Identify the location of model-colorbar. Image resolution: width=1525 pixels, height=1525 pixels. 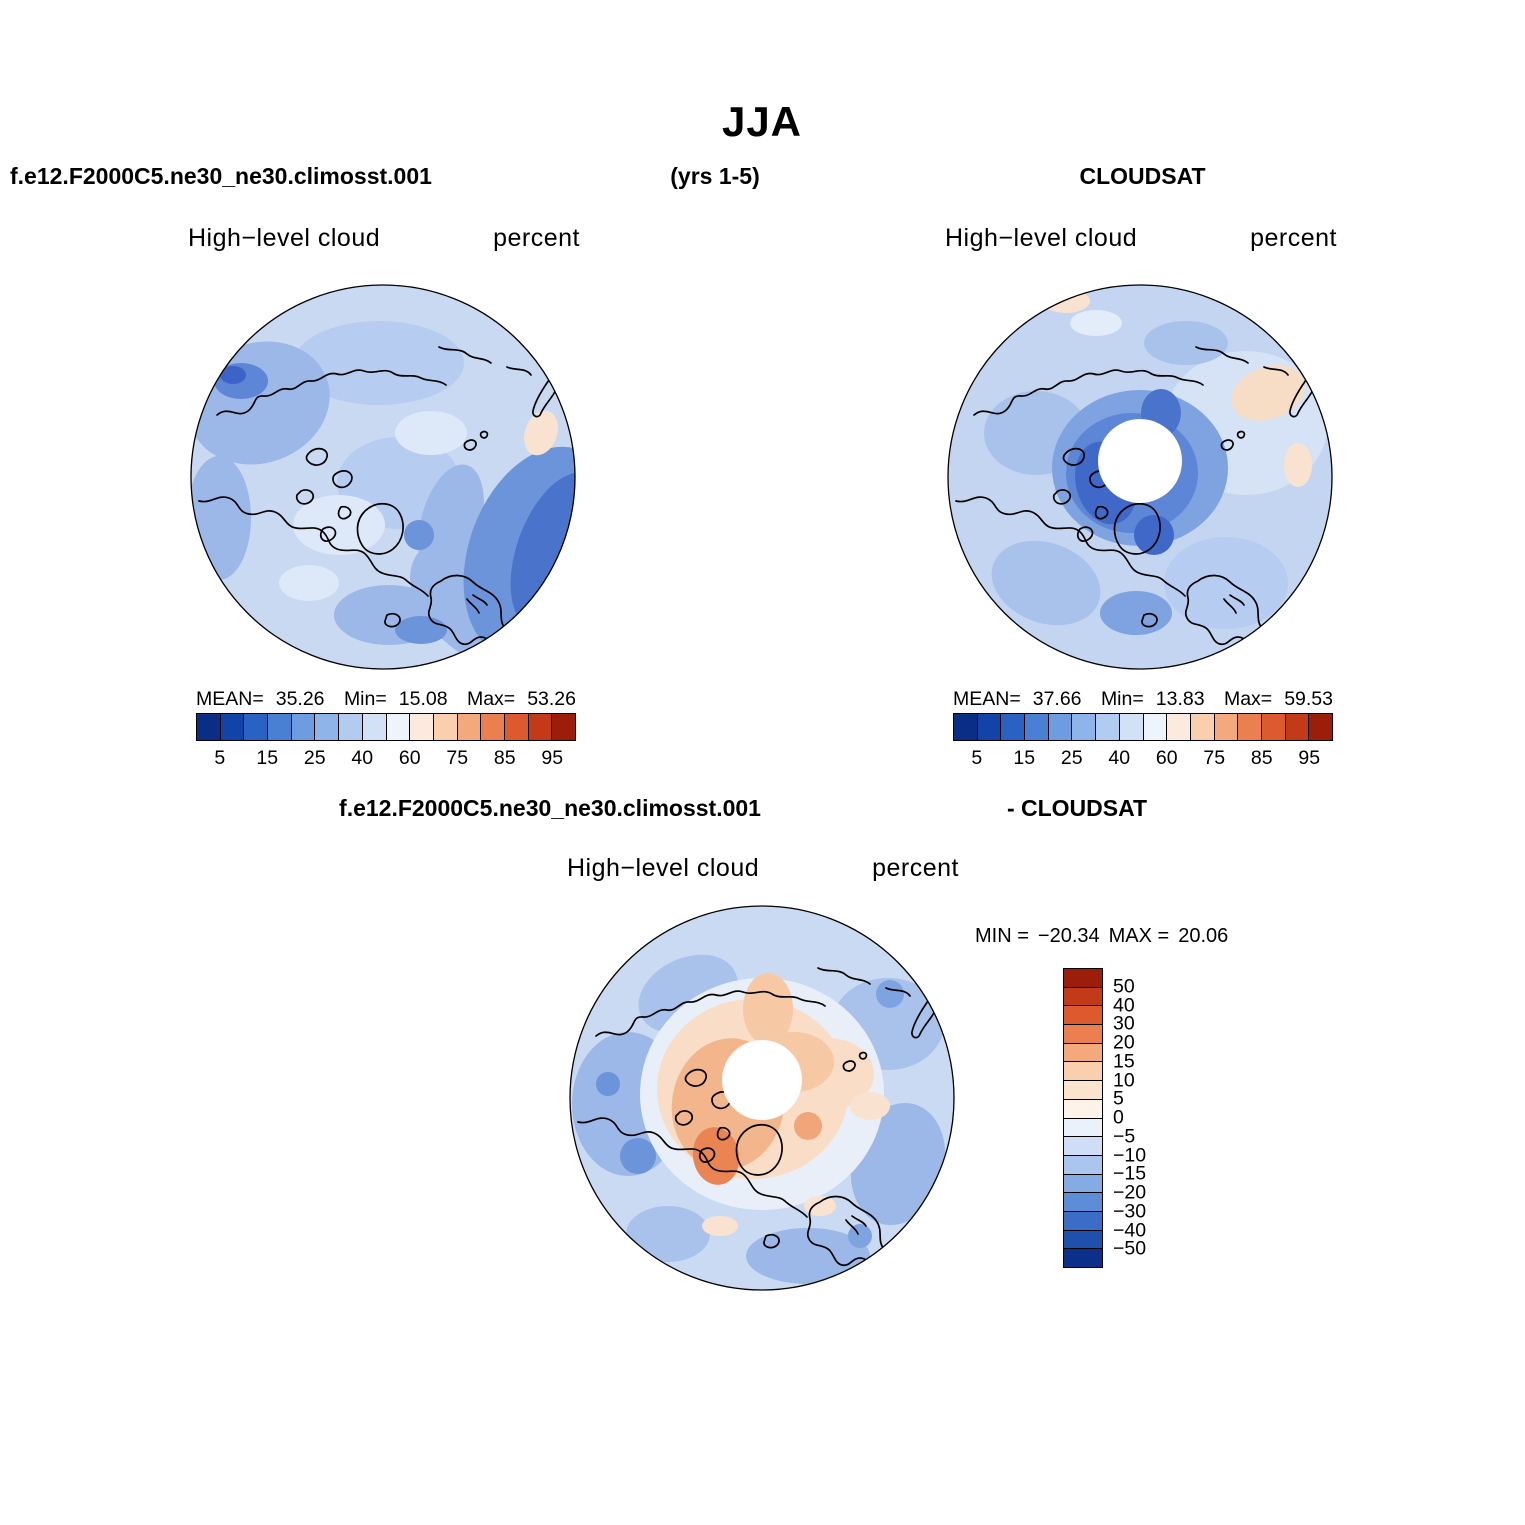
(386, 727).